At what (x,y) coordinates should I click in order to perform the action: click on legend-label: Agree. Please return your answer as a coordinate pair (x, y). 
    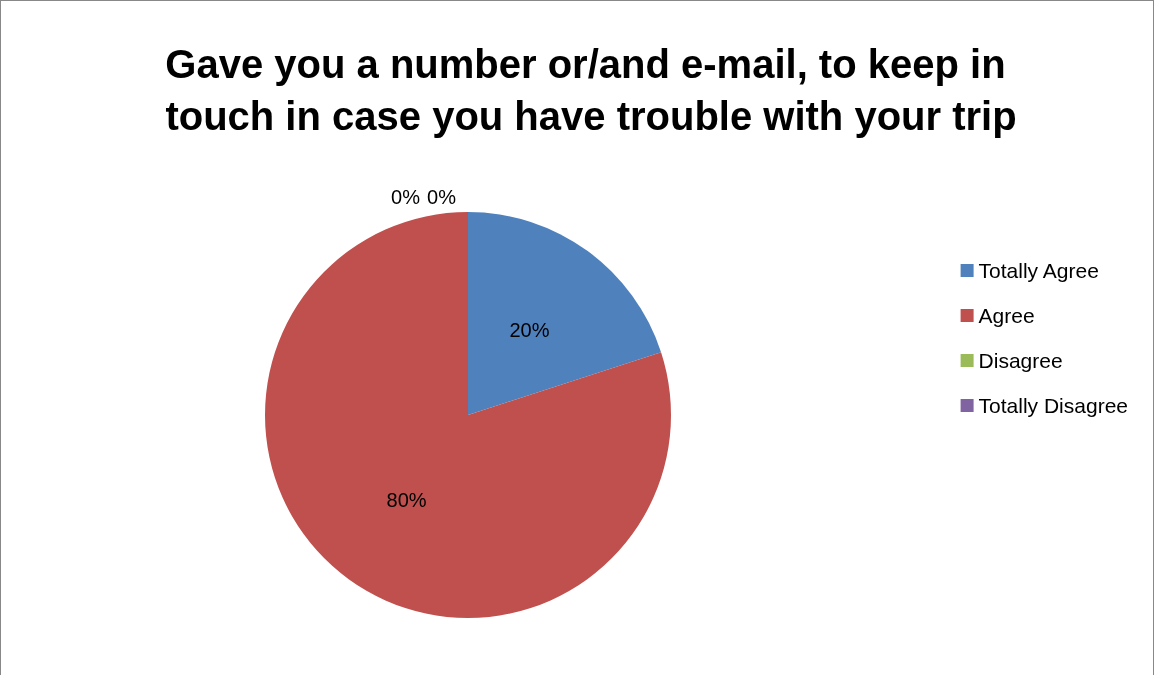
    Looking at the image, I should click on (1006, 315).